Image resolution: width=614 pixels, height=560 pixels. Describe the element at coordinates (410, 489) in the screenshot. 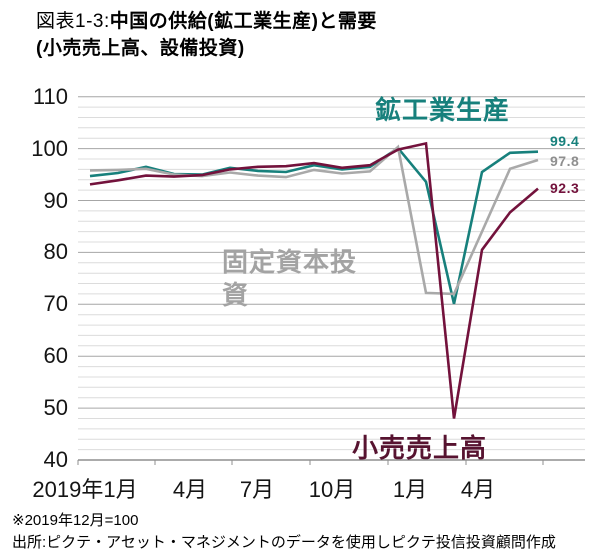

I see `x-axis-label: 1月` at that location.